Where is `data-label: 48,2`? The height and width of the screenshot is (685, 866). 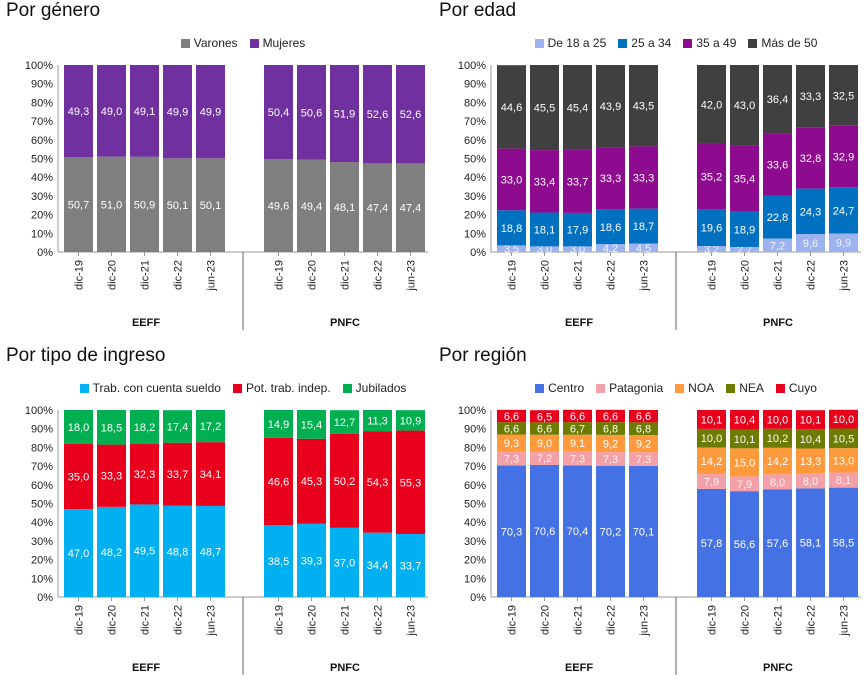 data-label: 48,2 is located at coordinates (111, 553).